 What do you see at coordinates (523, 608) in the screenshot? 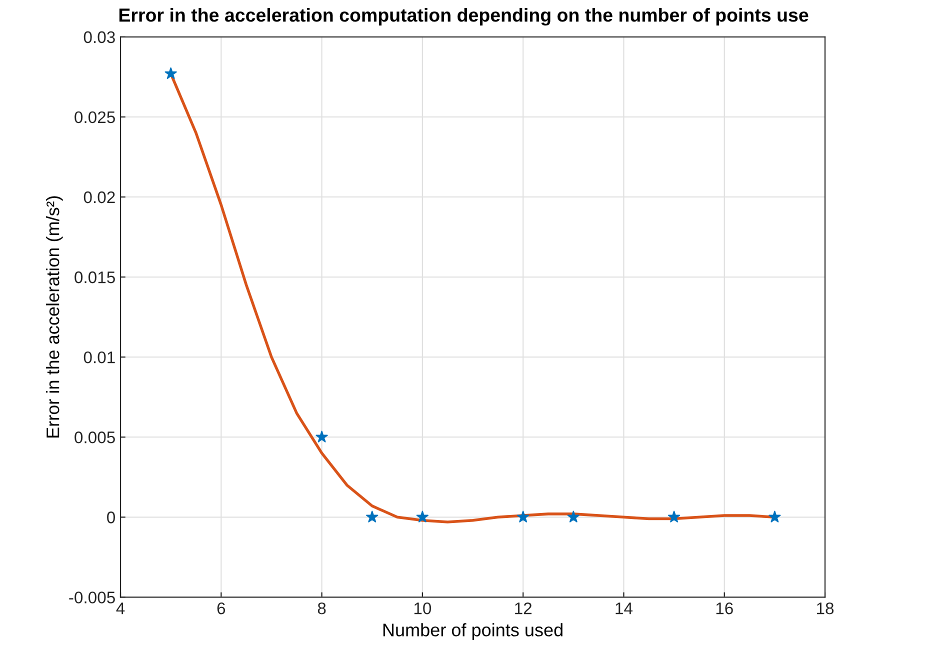
I see `x-tick-label: 12` at bounding box center [523, 608].